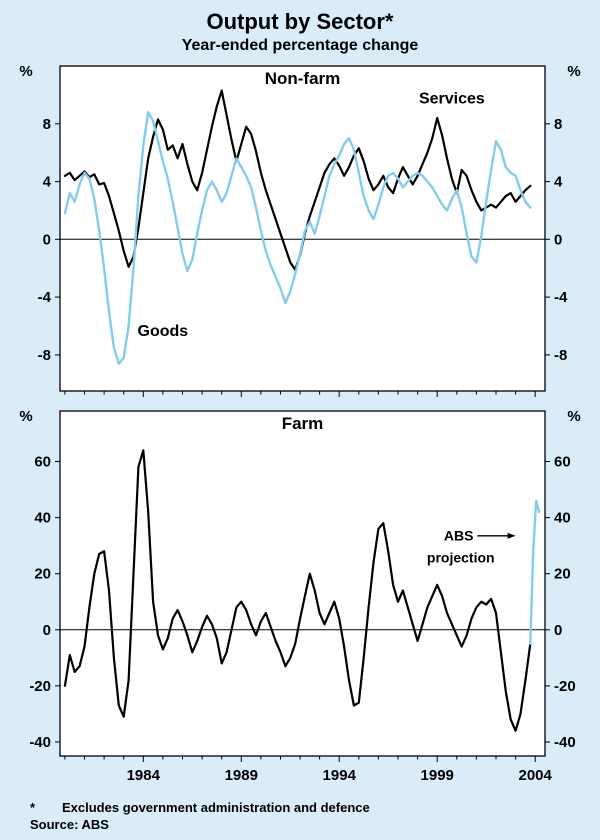 The height and width of the screenshot is (840, 600). What do you see at coordinates (536, 775) in the screenshot?
I see `svg-text: 2004` at bounding box center [536, 775].